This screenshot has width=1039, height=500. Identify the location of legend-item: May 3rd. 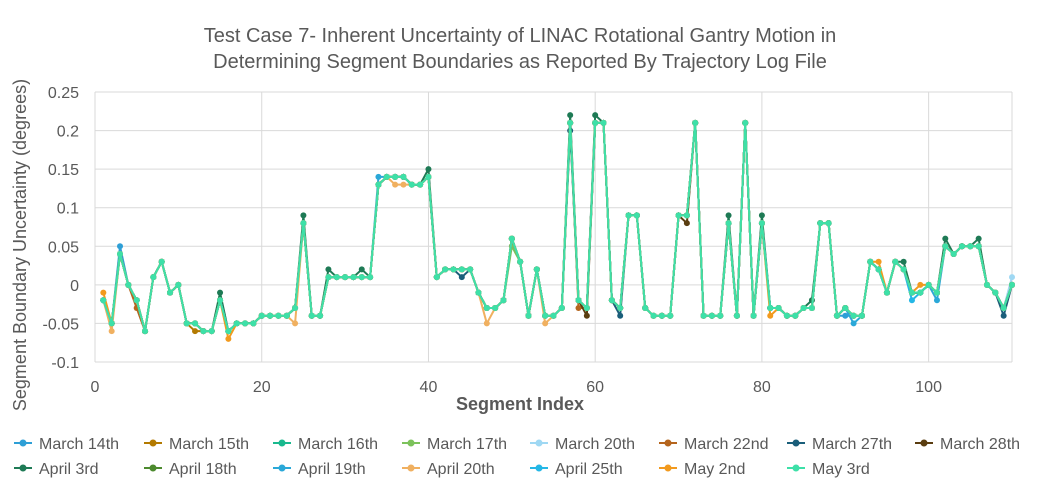
(828, 469).